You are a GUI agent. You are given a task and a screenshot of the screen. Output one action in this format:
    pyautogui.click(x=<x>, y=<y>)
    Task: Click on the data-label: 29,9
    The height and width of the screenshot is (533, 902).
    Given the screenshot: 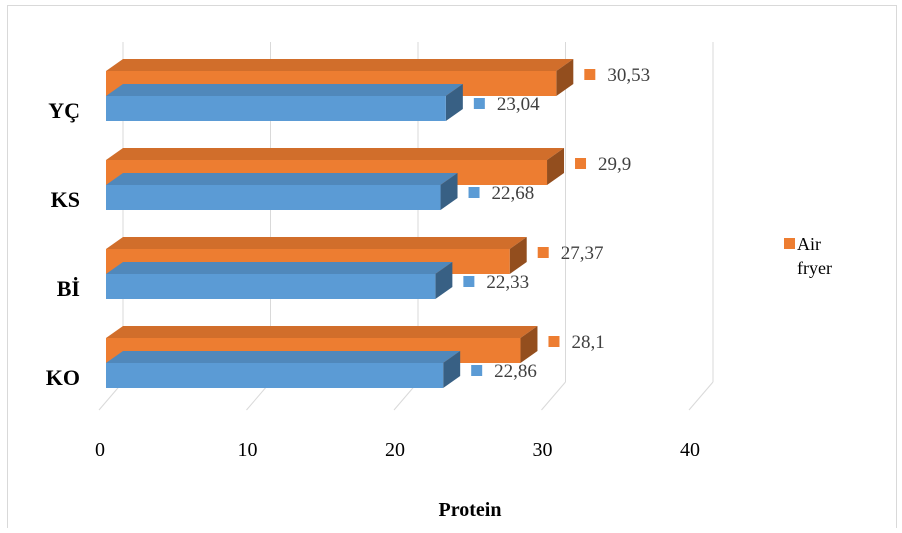 What is the action you would take?
    pyautogui.click(x=614, y=164)
    